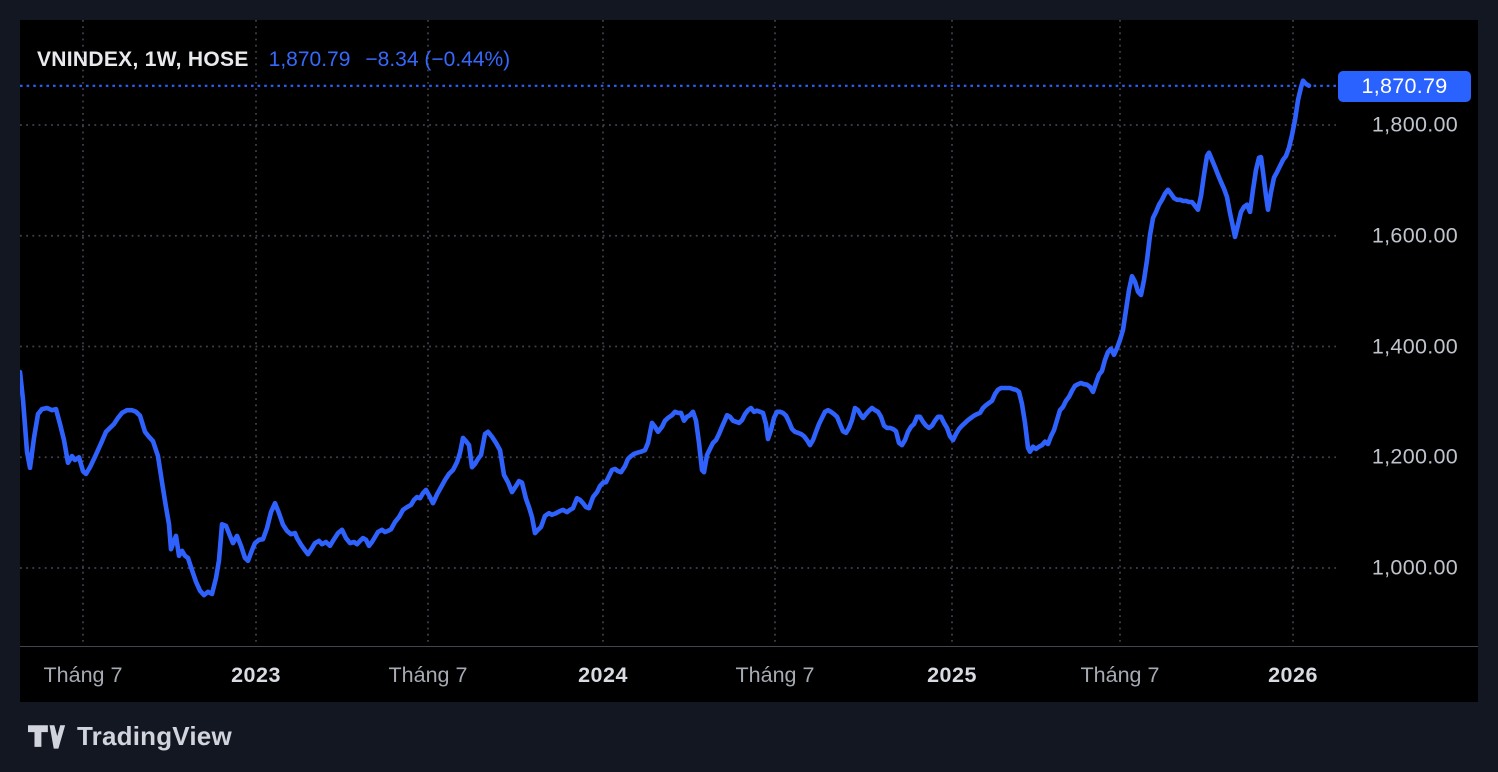 Image resolution: width=1498 pixels, height=772 pixels. I want to click on price-axis-label: 1,600.00, so click(1414, 235).